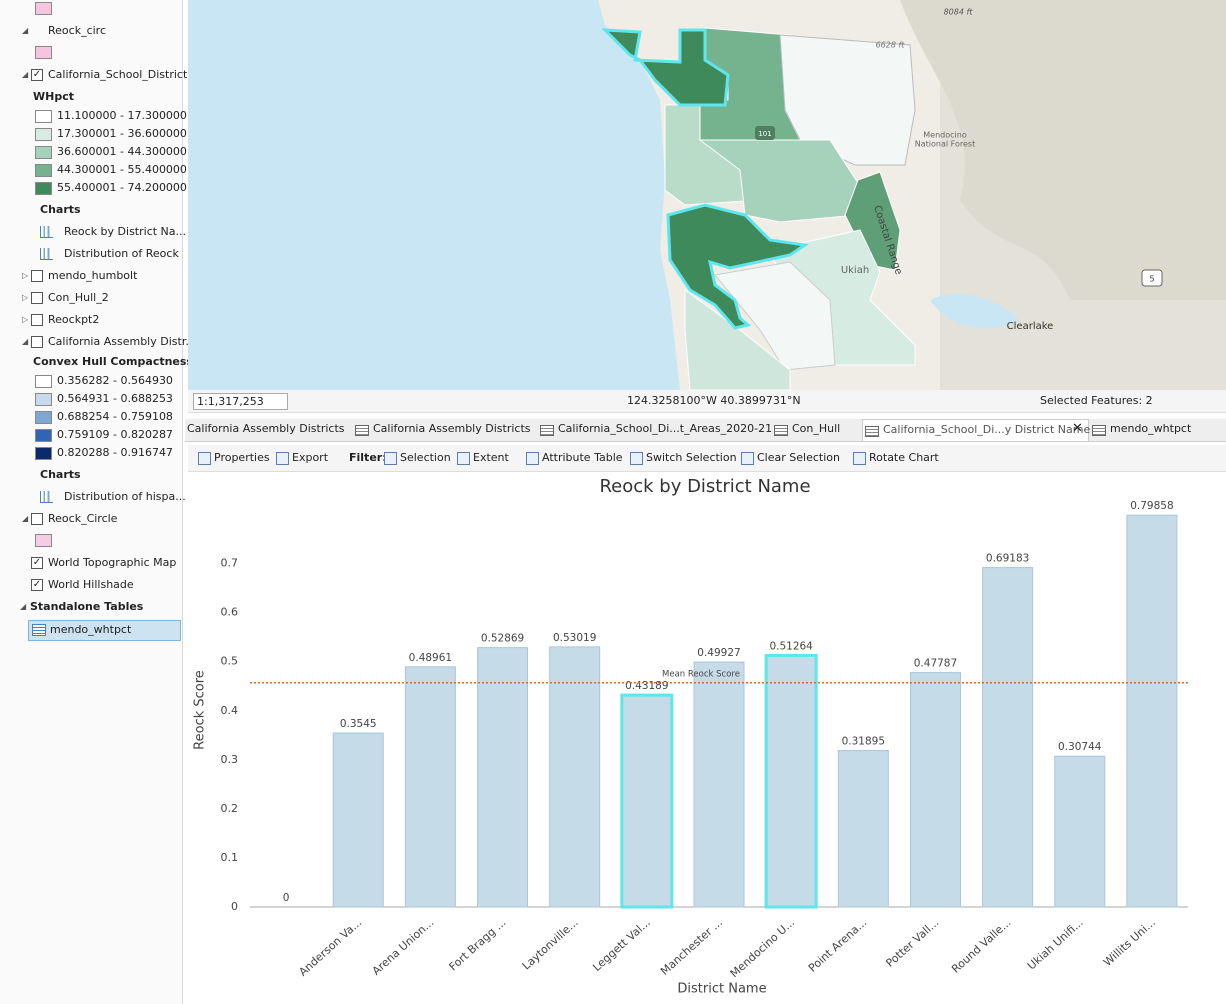 This screenshot has width=1226, height=1004. I want to click on data-label: 0, so click(286, 898).